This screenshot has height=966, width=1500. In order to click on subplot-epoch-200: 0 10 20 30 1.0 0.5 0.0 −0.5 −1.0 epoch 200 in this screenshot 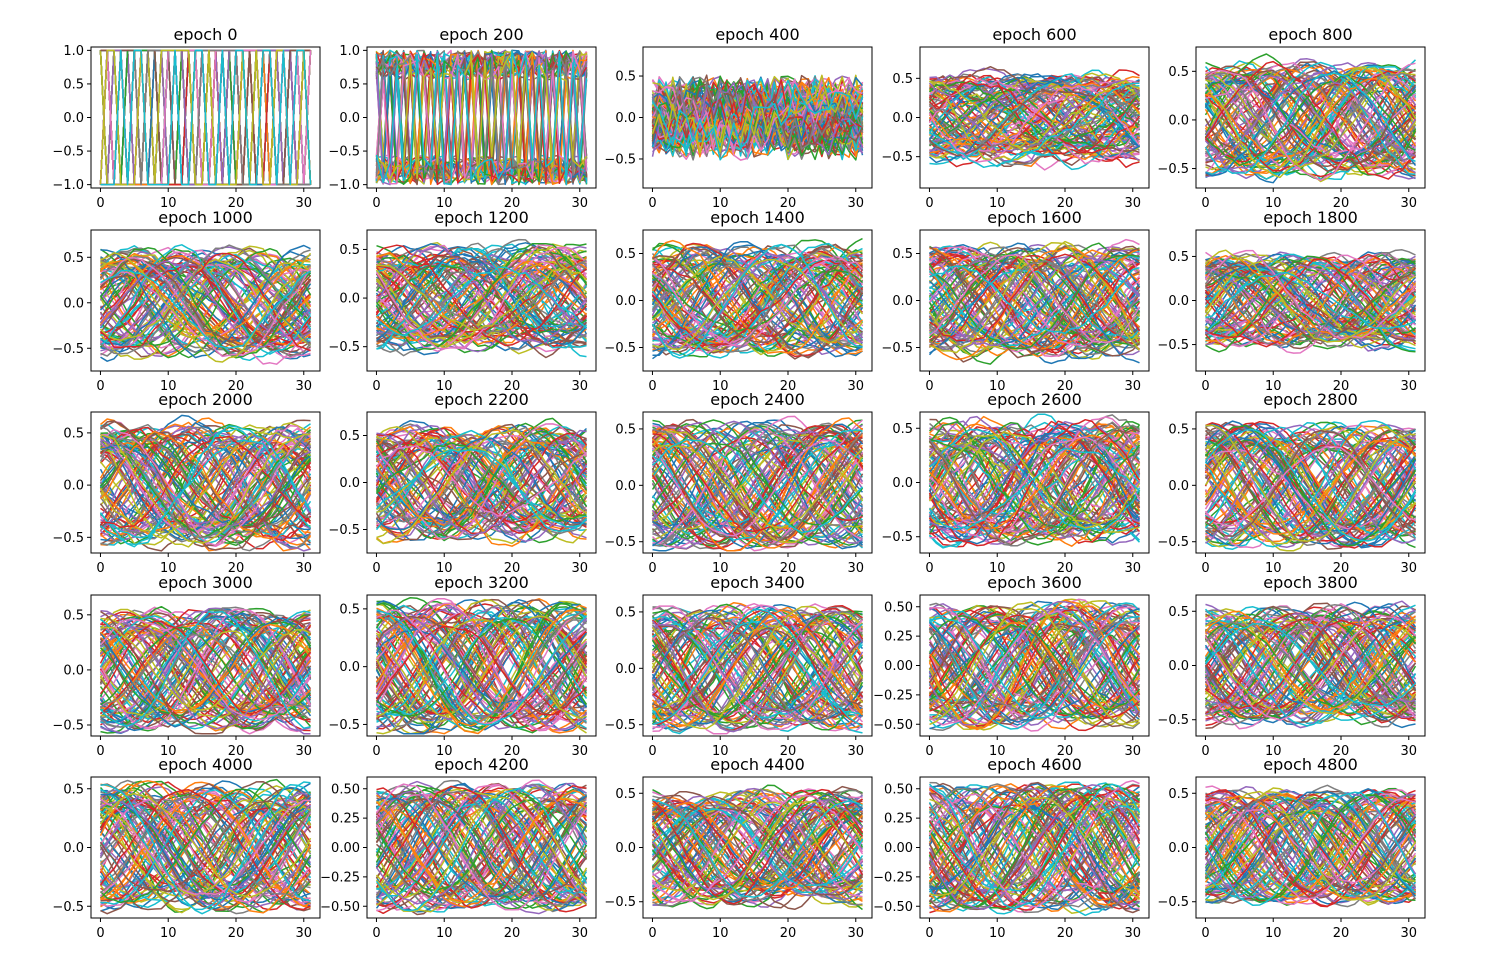, I will do `click(462, 118)`.